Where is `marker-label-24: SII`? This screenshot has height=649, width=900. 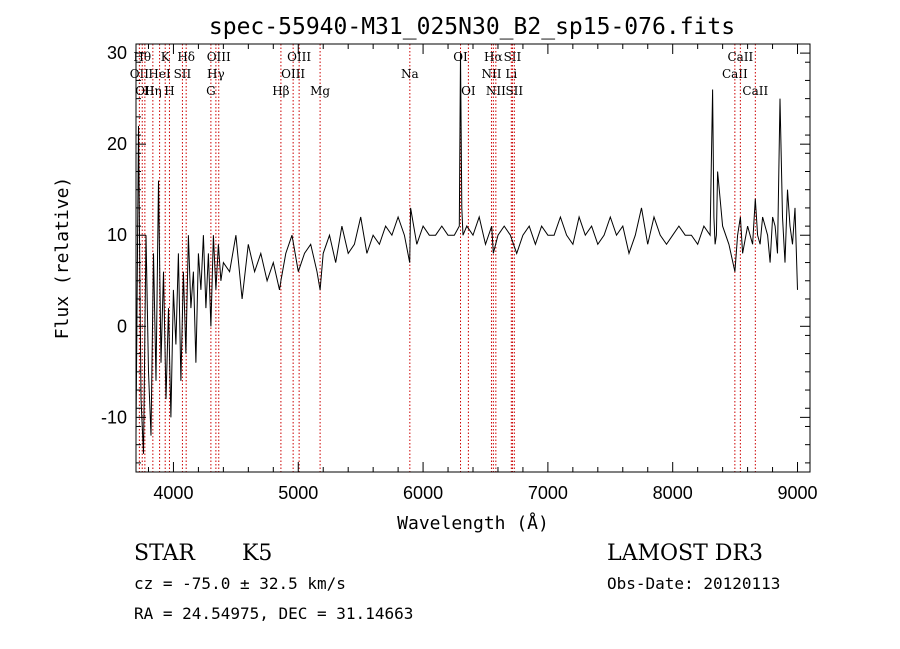
marker-label-24: SII is located at coordinates (514, 91).